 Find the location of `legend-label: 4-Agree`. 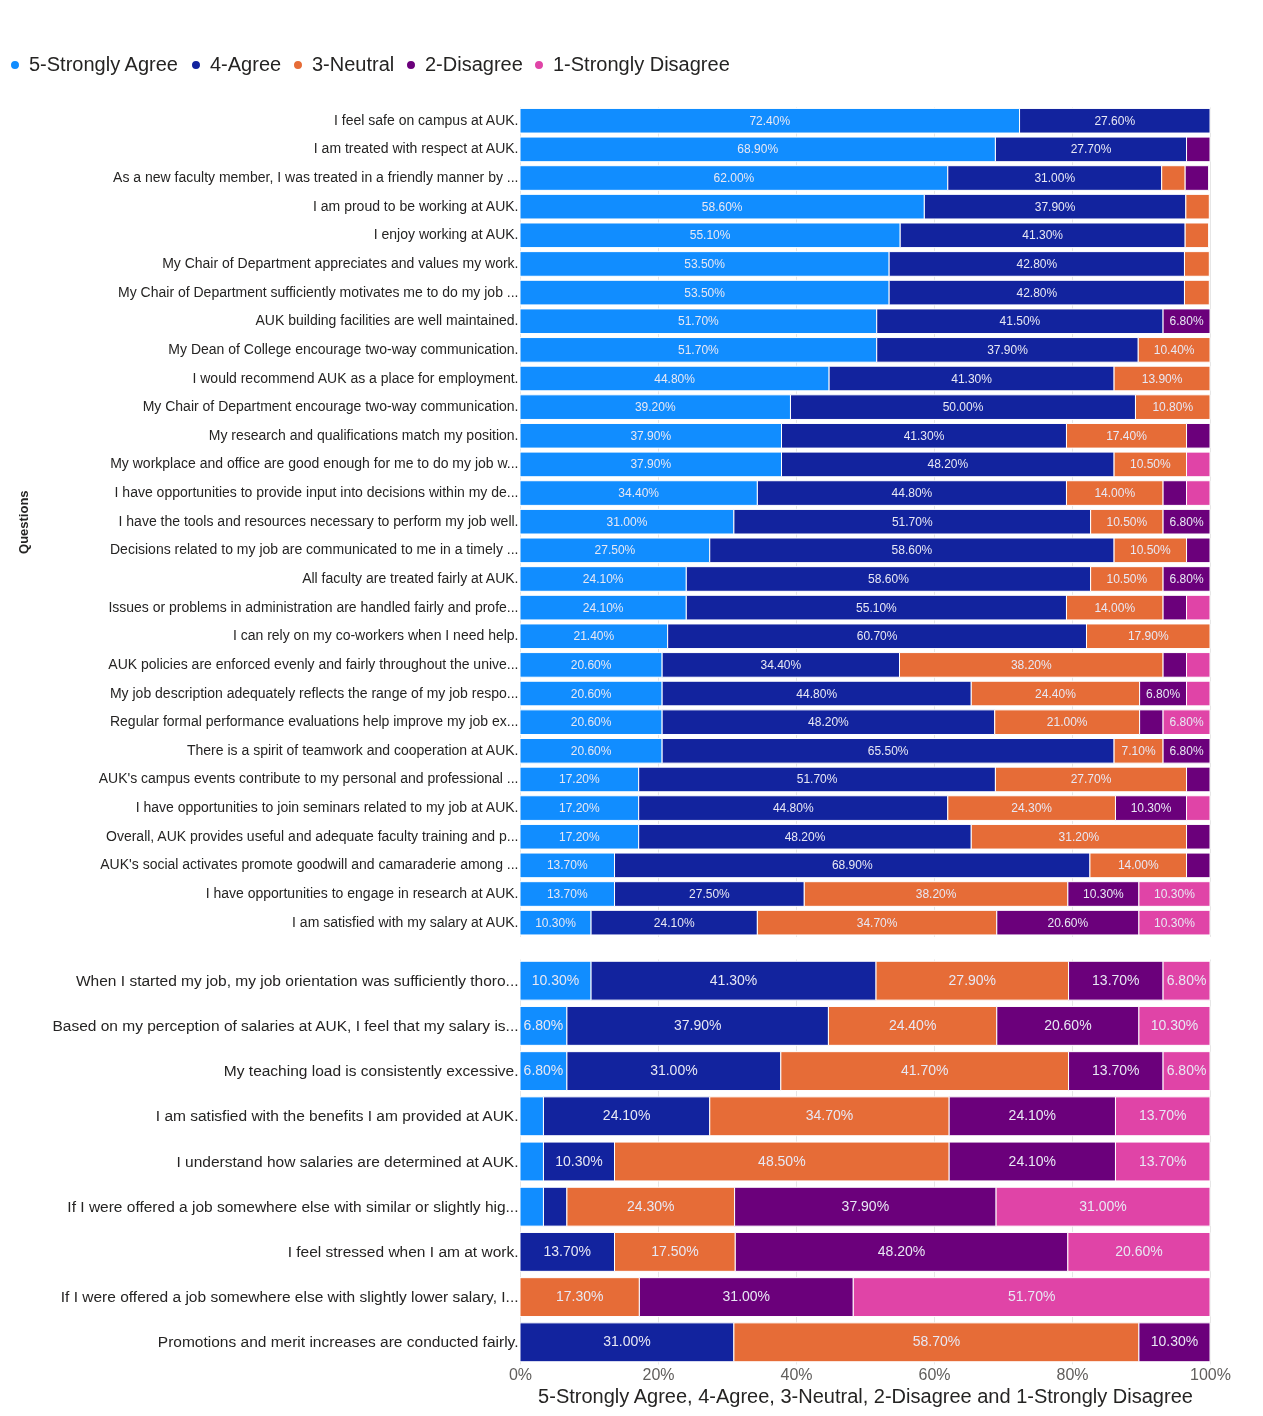

legend-label: 4-Agree is located at coordinates (246, 64).